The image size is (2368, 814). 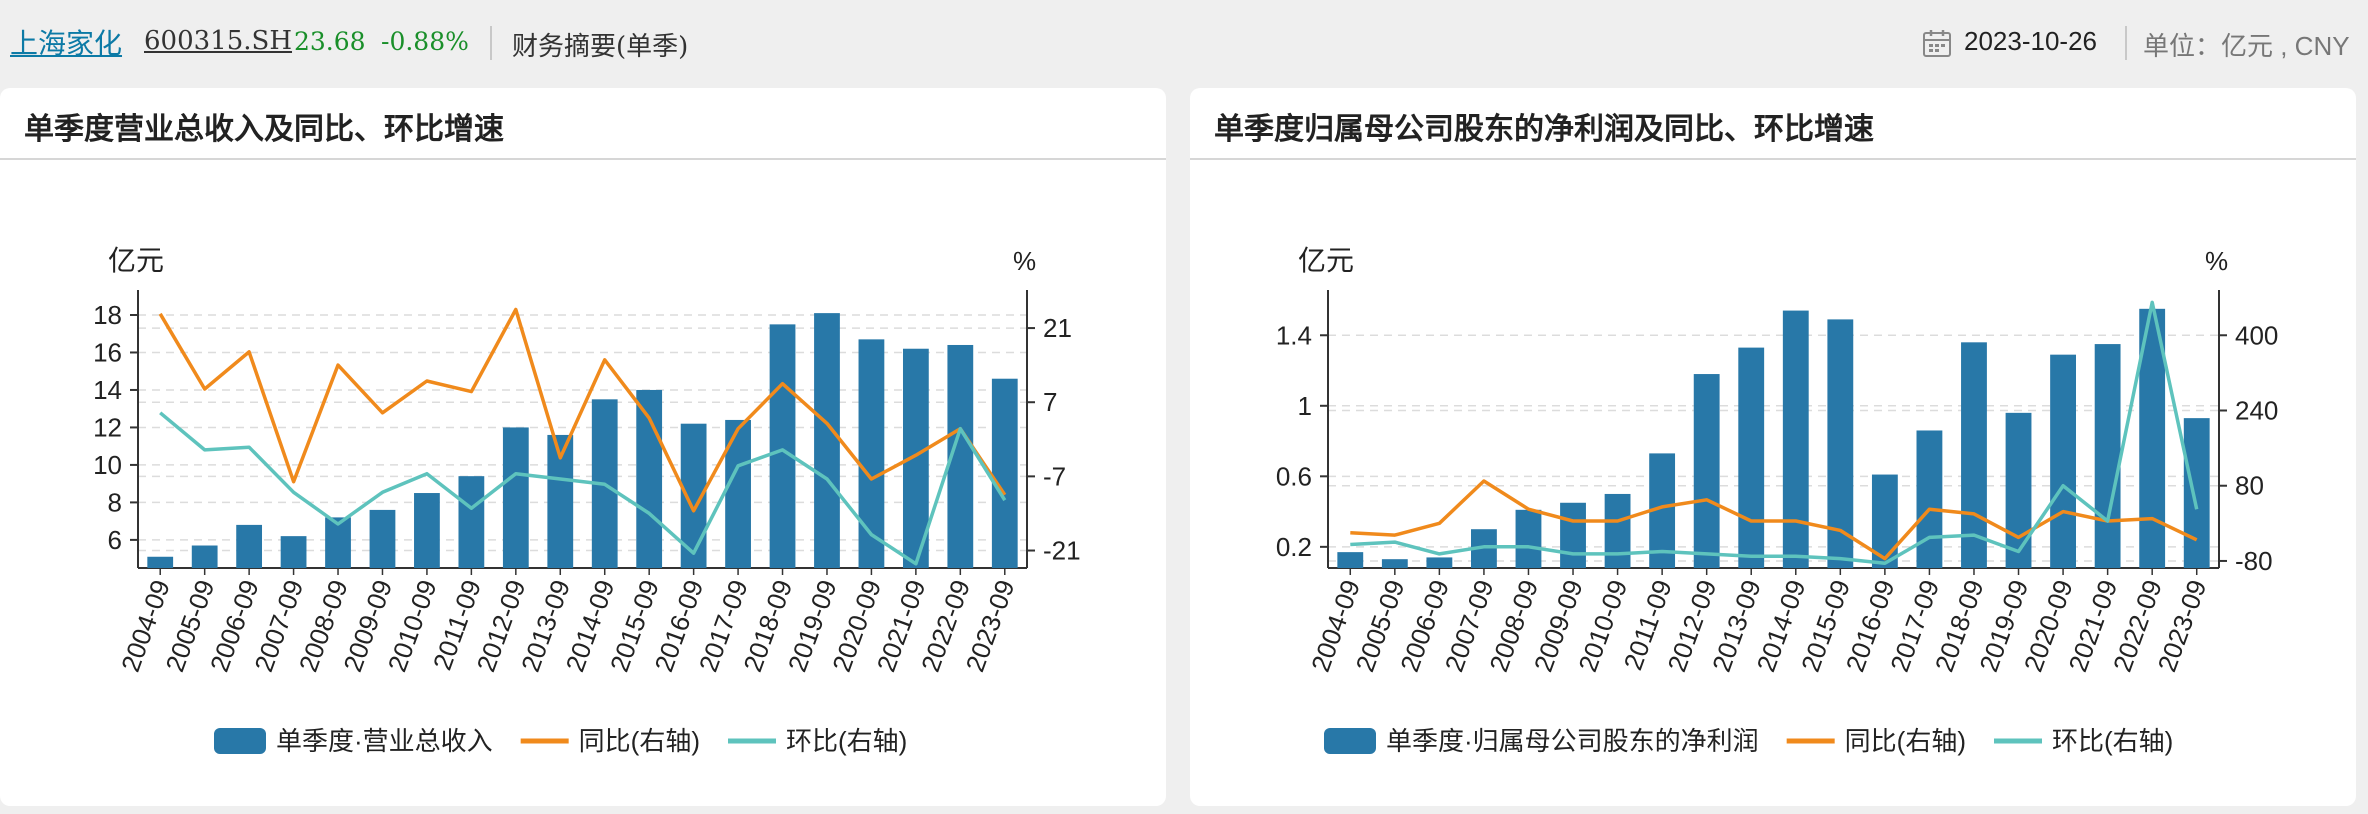 I want to click on legend-label: 单季度·归属母公司股东的净利润, so click(x=1572, y=741).